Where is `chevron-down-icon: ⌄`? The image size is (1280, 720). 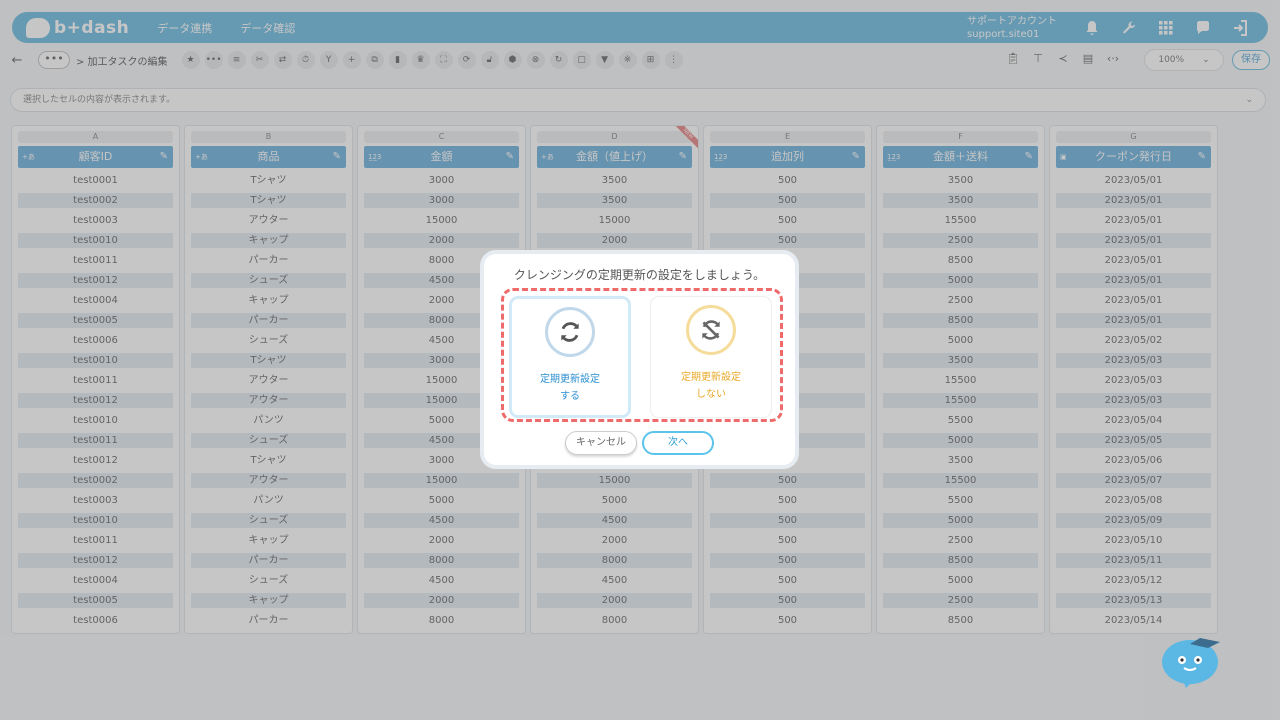
chevron-down-icon: ⌄ is located at coordinates (1249, 100).